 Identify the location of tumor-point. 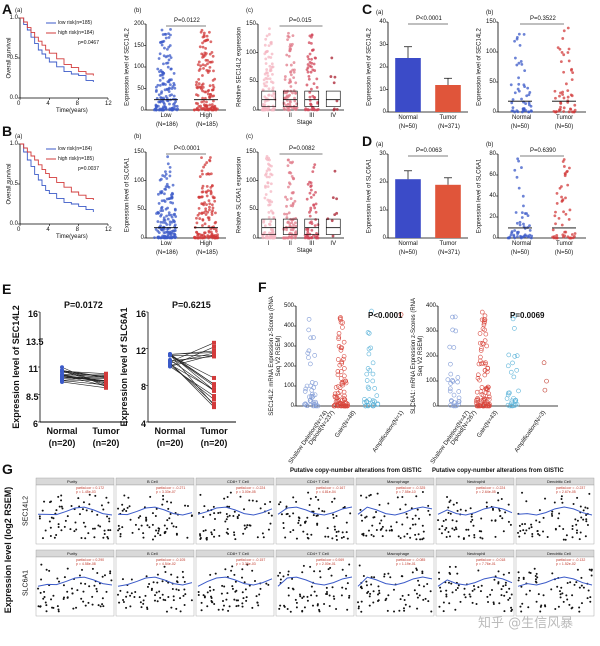
(106, 384).